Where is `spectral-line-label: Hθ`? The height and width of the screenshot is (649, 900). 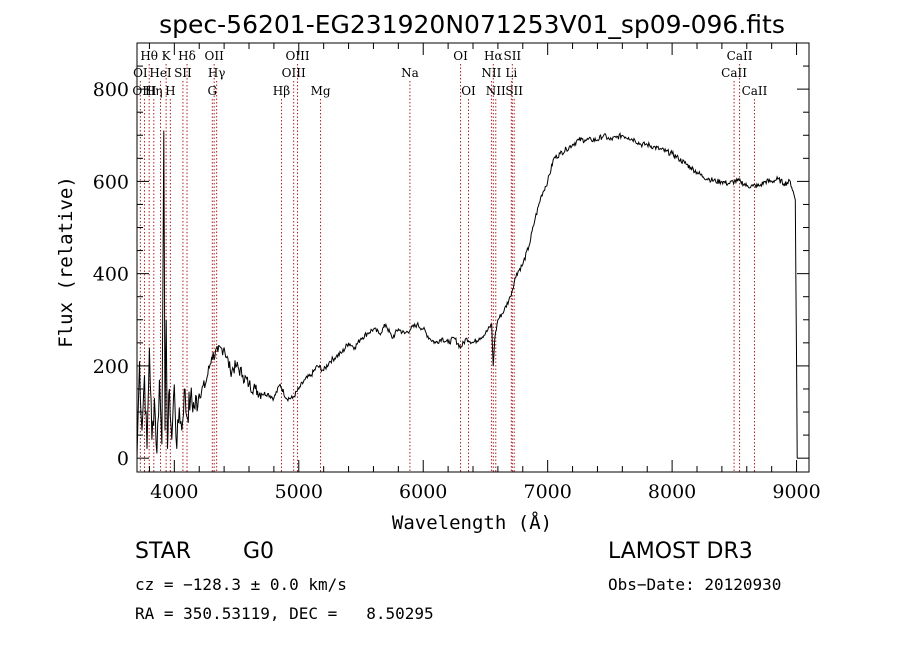
spectral-line-label: Hθ is located at coordinates (149, 56).